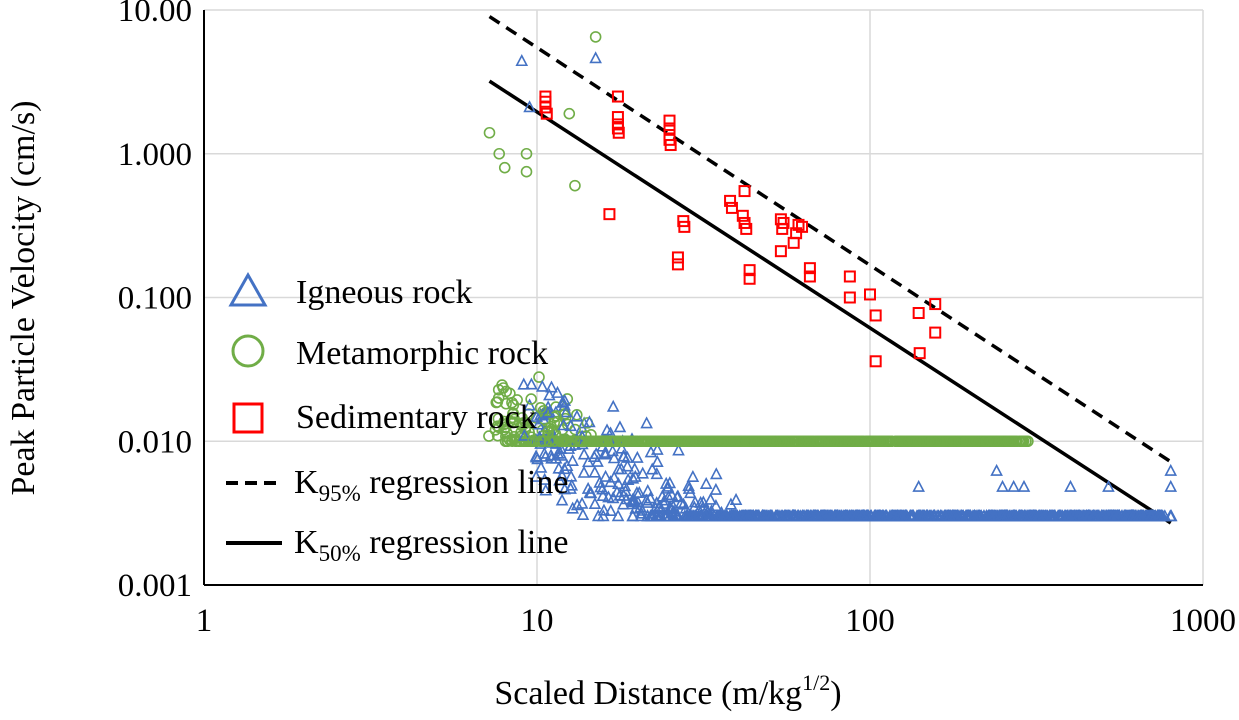 Image resolution: width=1239 pixels, height=720 pixels. I want to click on legend-metamorphic-marker, so click(248, 351).